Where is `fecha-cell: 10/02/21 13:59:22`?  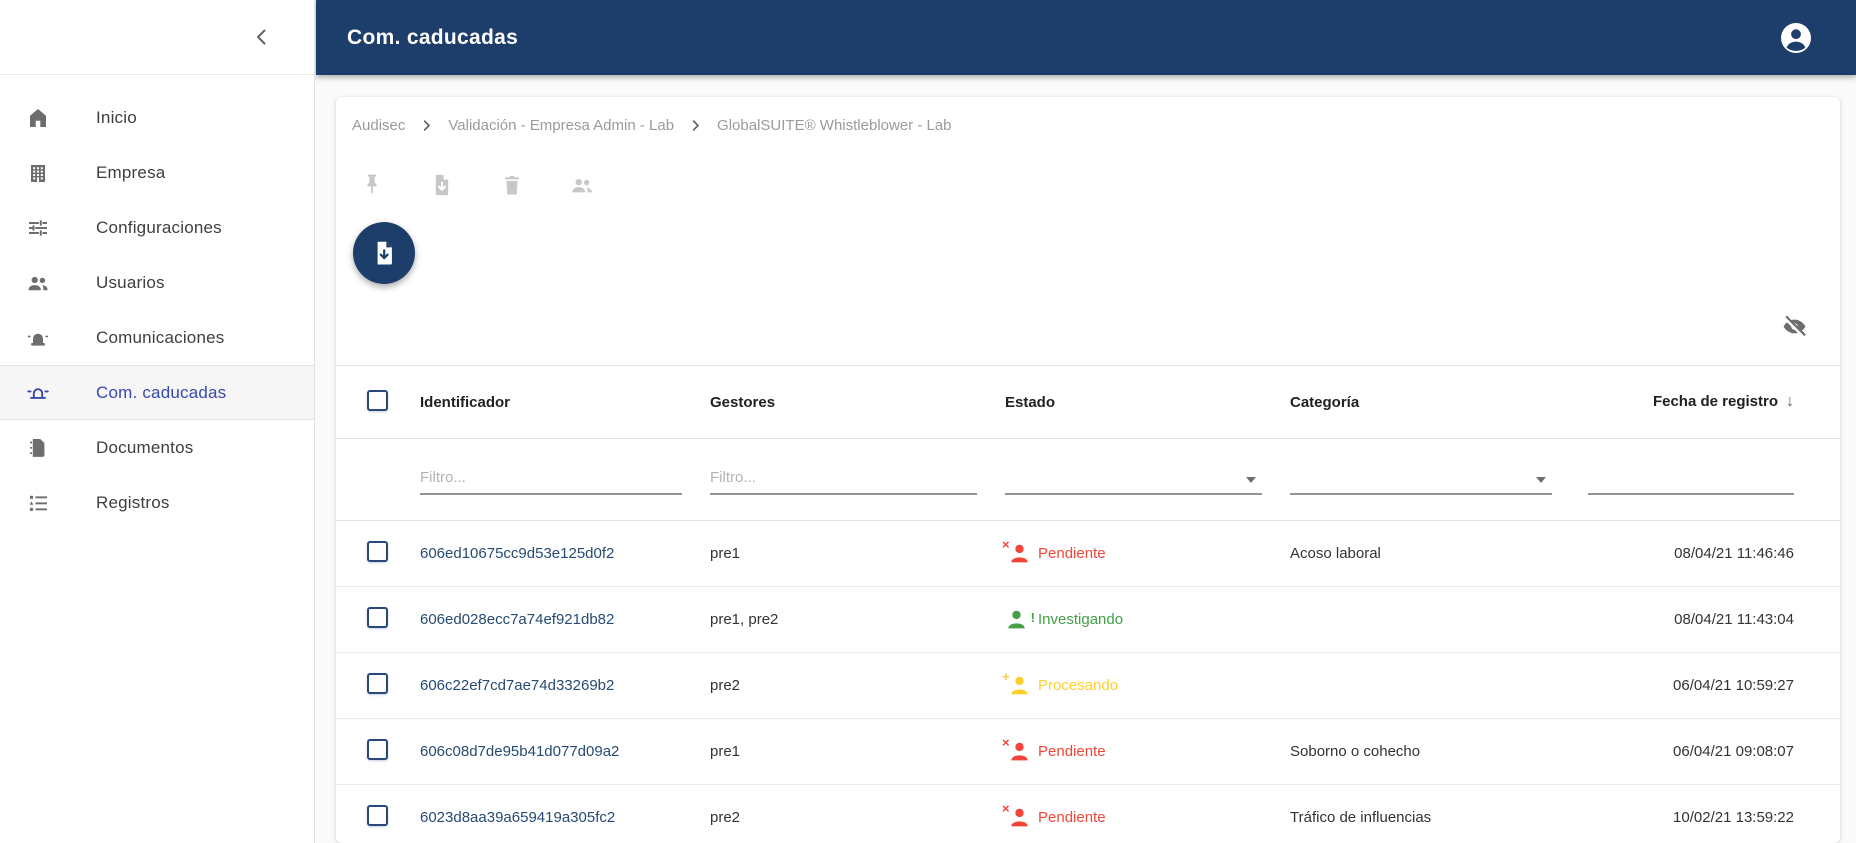 fecha-cell: 10/02/21 13:59:22 is located at coordinates (1733, 817).